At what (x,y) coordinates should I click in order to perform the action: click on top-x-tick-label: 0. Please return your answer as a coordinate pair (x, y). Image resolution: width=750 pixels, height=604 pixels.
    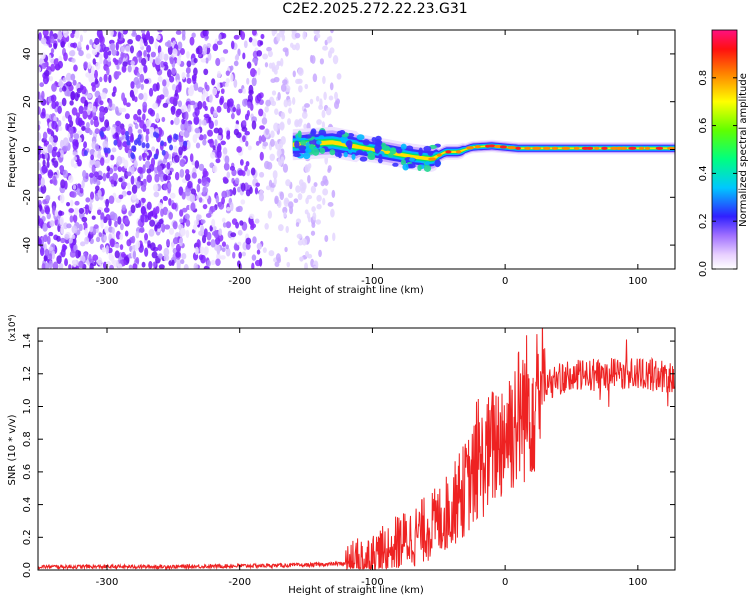
    Looking at the image, I should click on (505, 281).